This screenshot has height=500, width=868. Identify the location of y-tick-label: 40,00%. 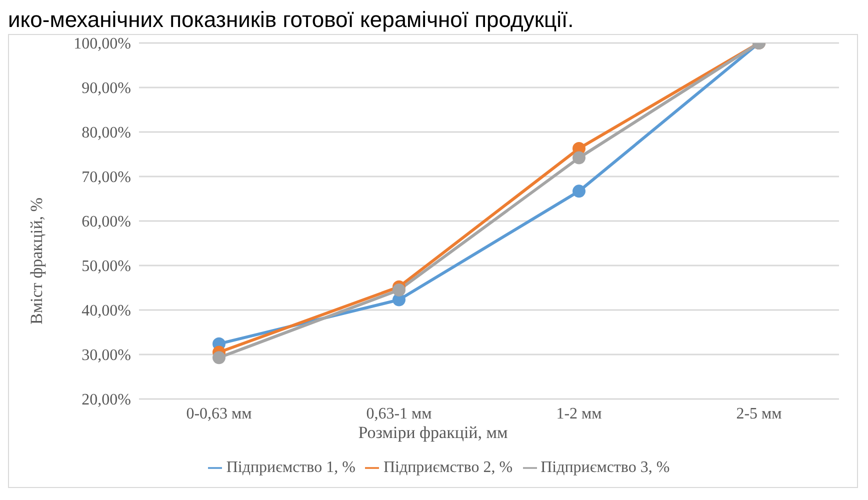
(106, 311).